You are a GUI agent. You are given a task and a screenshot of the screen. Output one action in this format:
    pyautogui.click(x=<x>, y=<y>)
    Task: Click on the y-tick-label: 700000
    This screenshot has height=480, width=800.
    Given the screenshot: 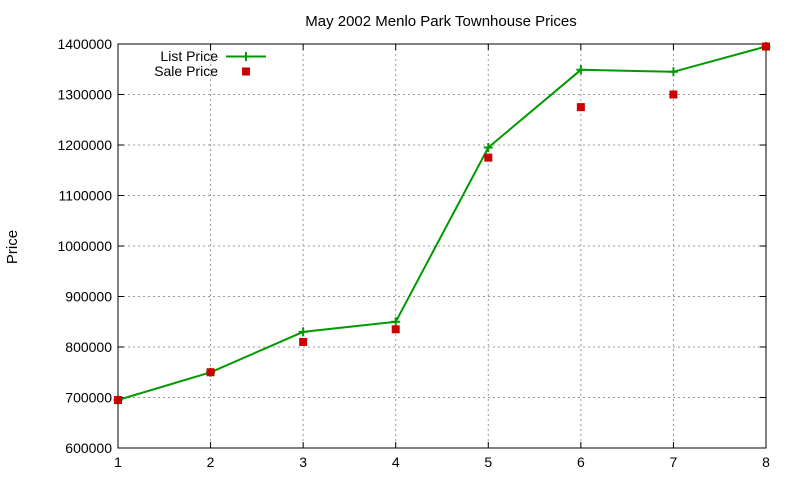 What is the action you would take?
    pyautogui.click(x=88, y=398)
    